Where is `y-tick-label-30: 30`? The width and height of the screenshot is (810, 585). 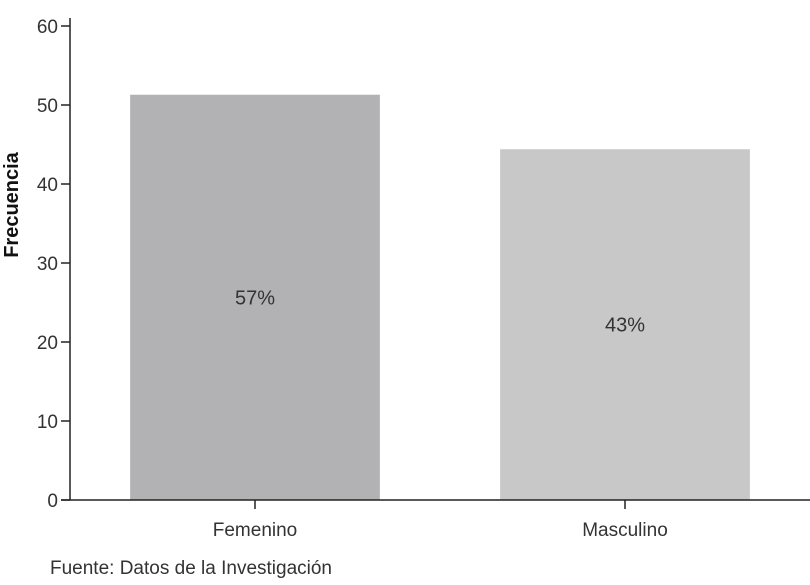 y-tick-label-30: 30 is located at coordinates (47, 264).